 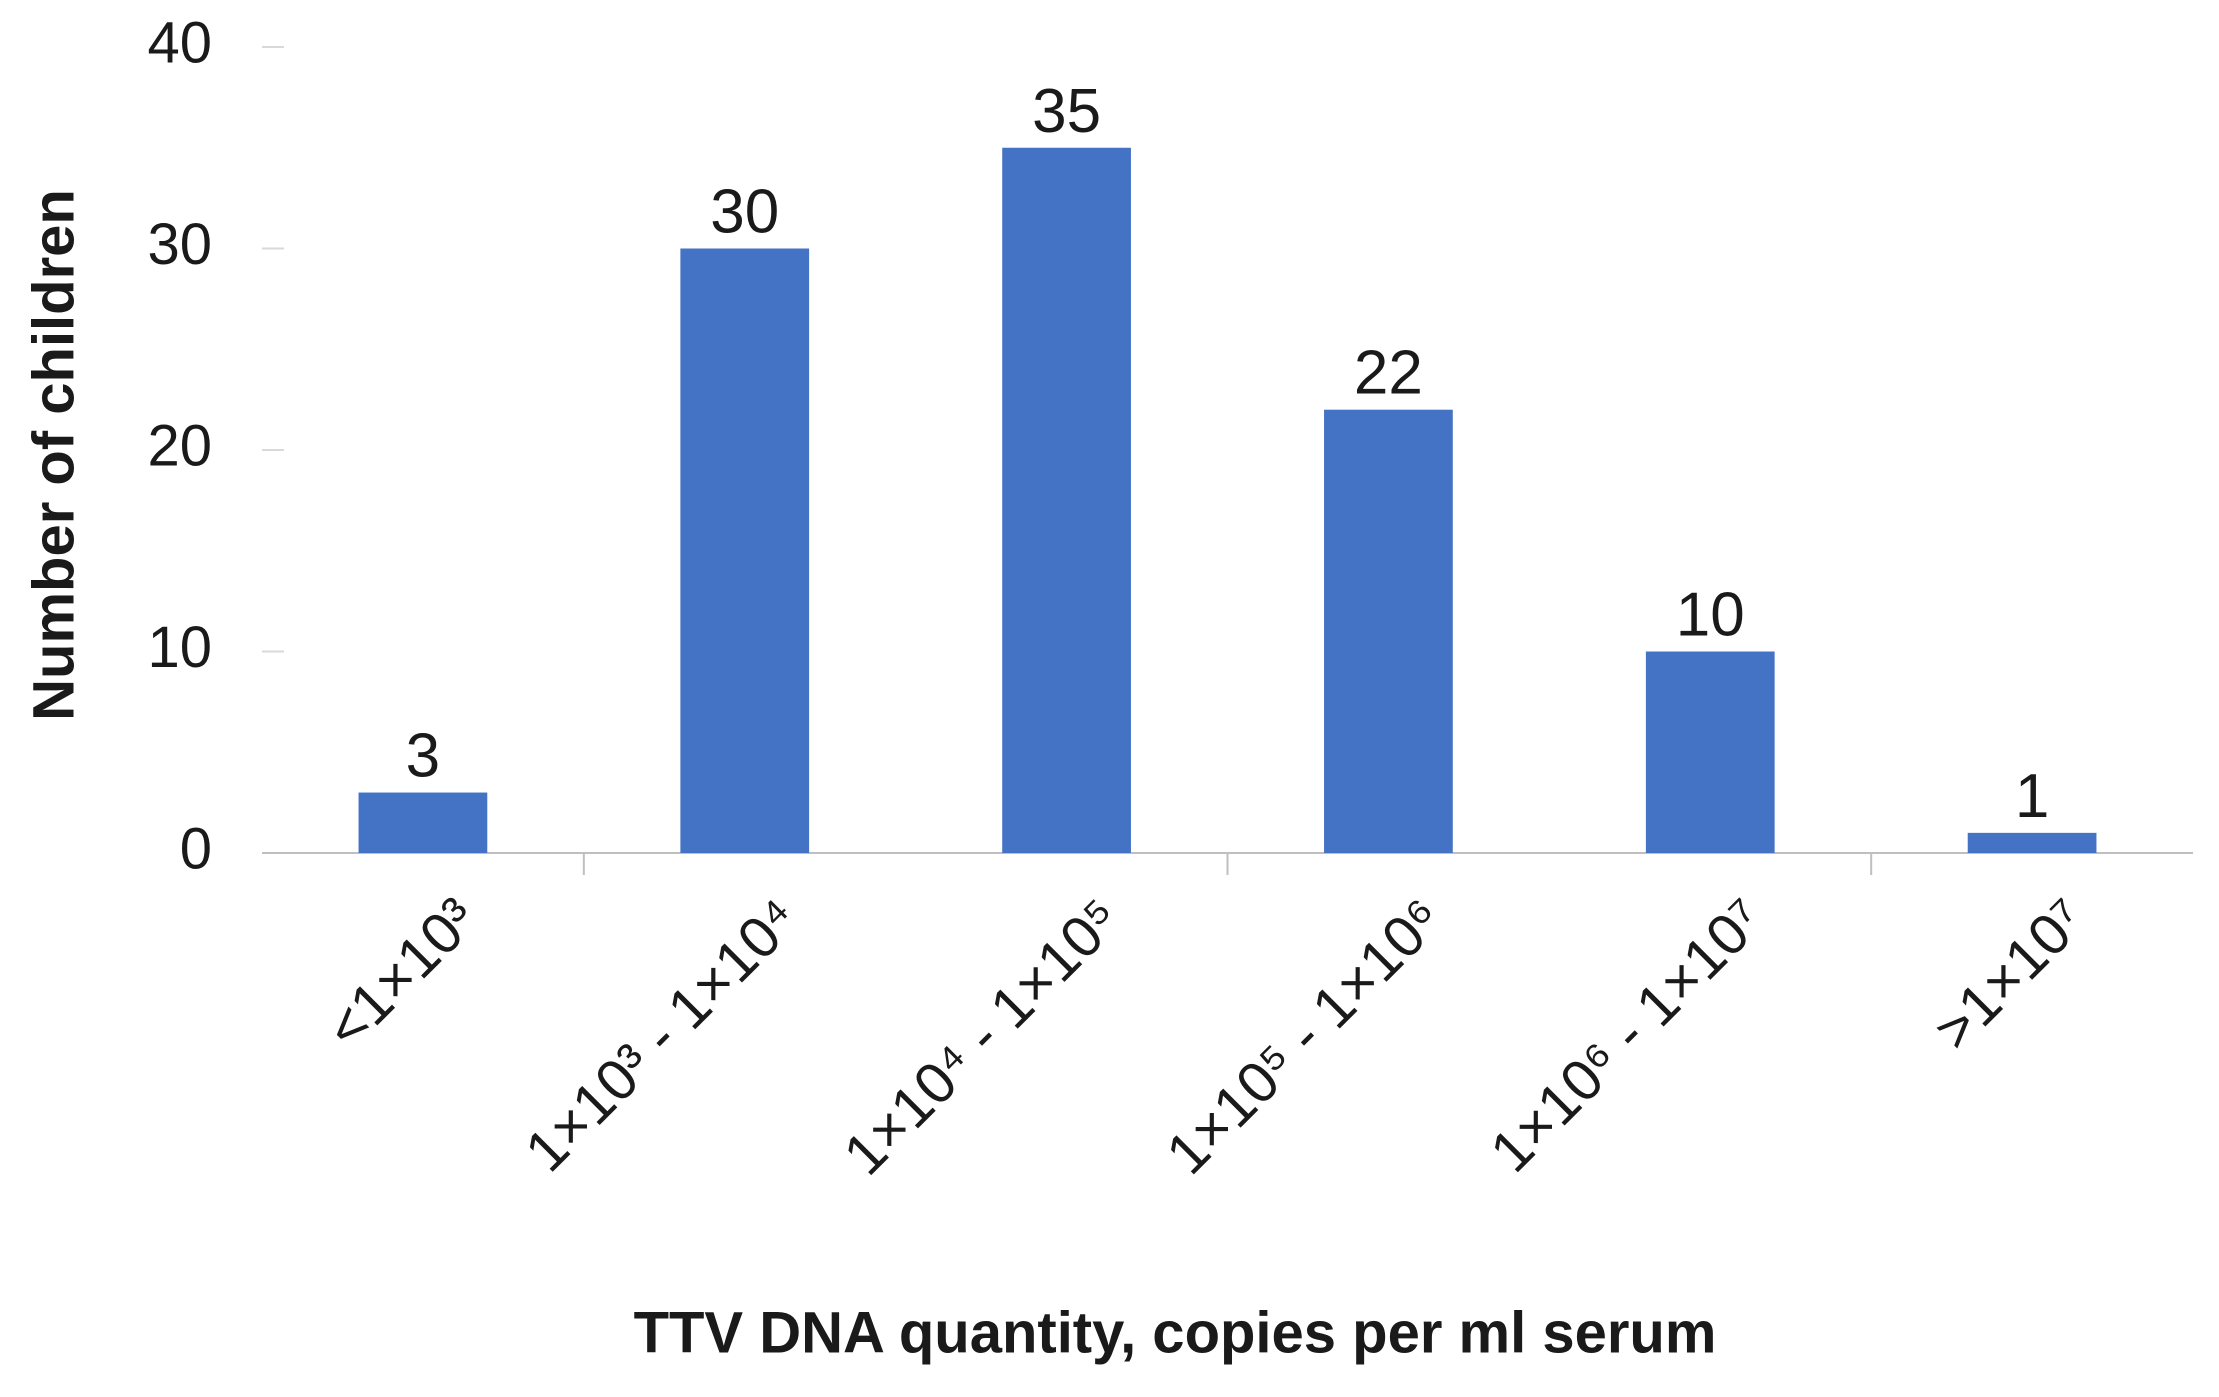 What do you see at coordinates (2032, 796) in the screenshot?
I see `data-label: 1` at bounding box center [2032, 796].